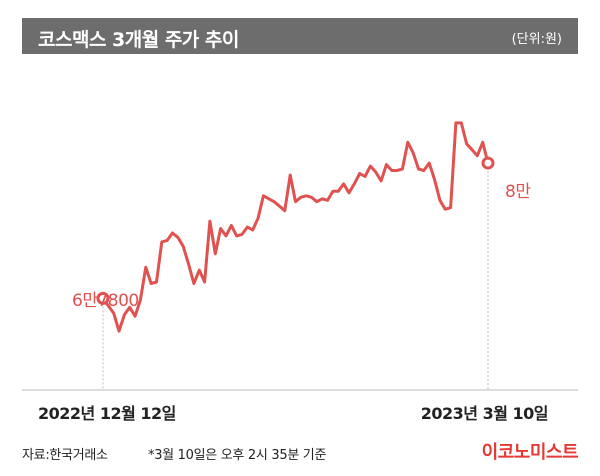  I want to click on end-date-label: 2023년 3월 10일, so click(484, 413).